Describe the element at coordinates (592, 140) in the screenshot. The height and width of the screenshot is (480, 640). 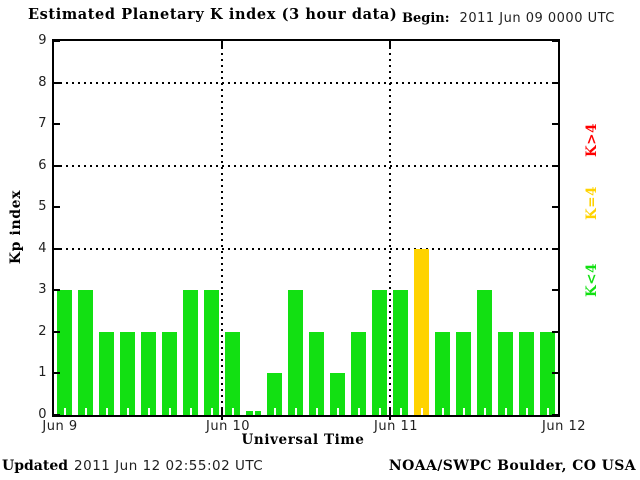
I see `legend-item-0: K>4` at that location.